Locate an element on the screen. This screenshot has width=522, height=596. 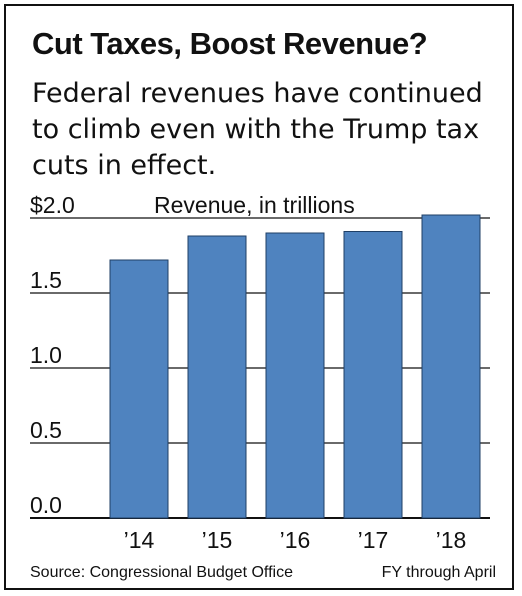
x-category-label: ’14 is located at coordinates (139, 540).